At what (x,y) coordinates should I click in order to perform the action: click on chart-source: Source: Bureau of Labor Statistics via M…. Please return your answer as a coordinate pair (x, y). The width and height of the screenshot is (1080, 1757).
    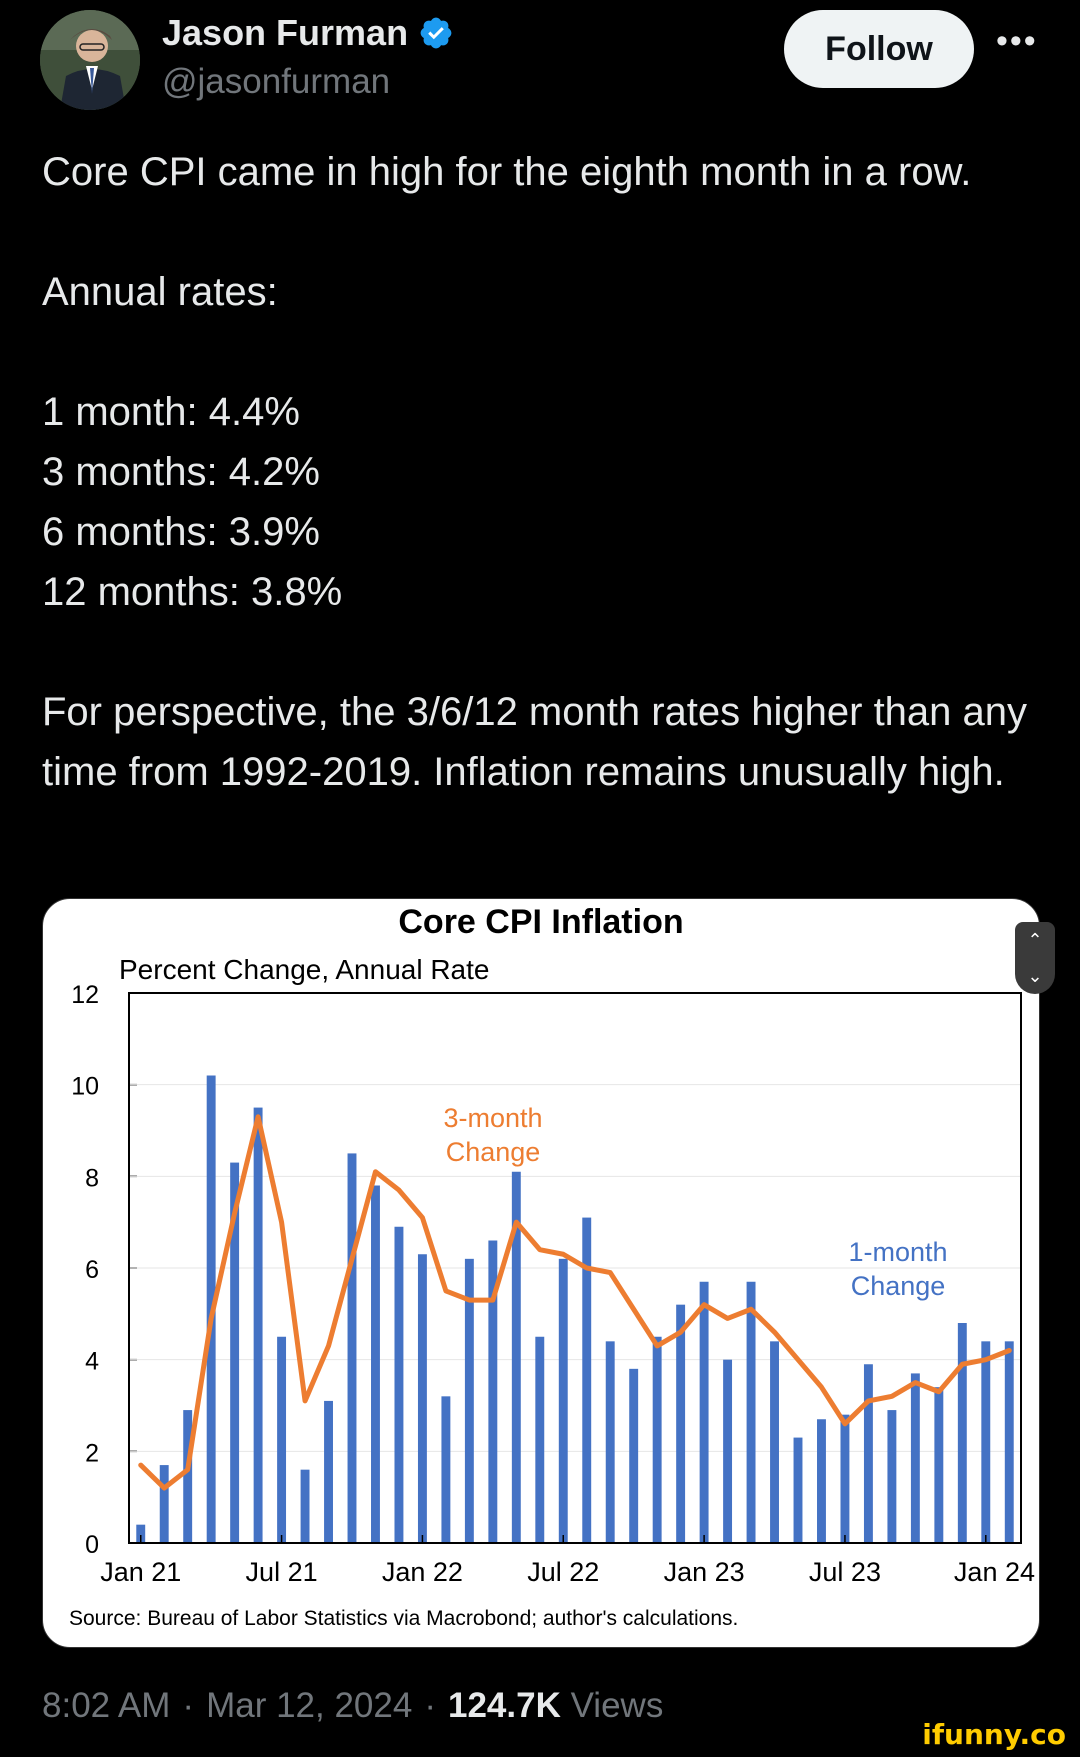
    Looking at the image, I should click on (403, 1618).